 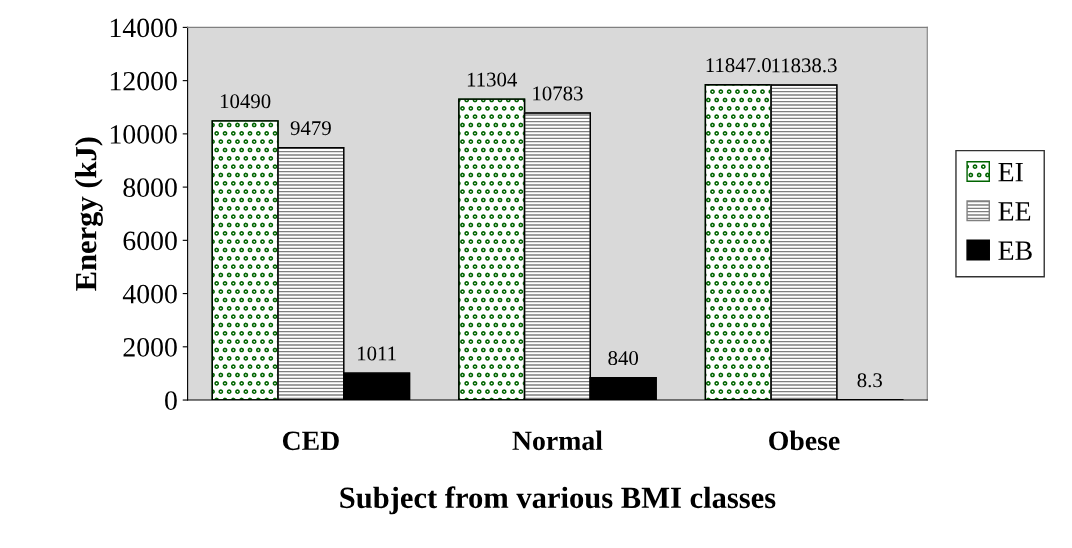 What do you see at coordinates (310, 128) in the screenshot?
I see `data-label: 9479` at bounding box center [310, 128].